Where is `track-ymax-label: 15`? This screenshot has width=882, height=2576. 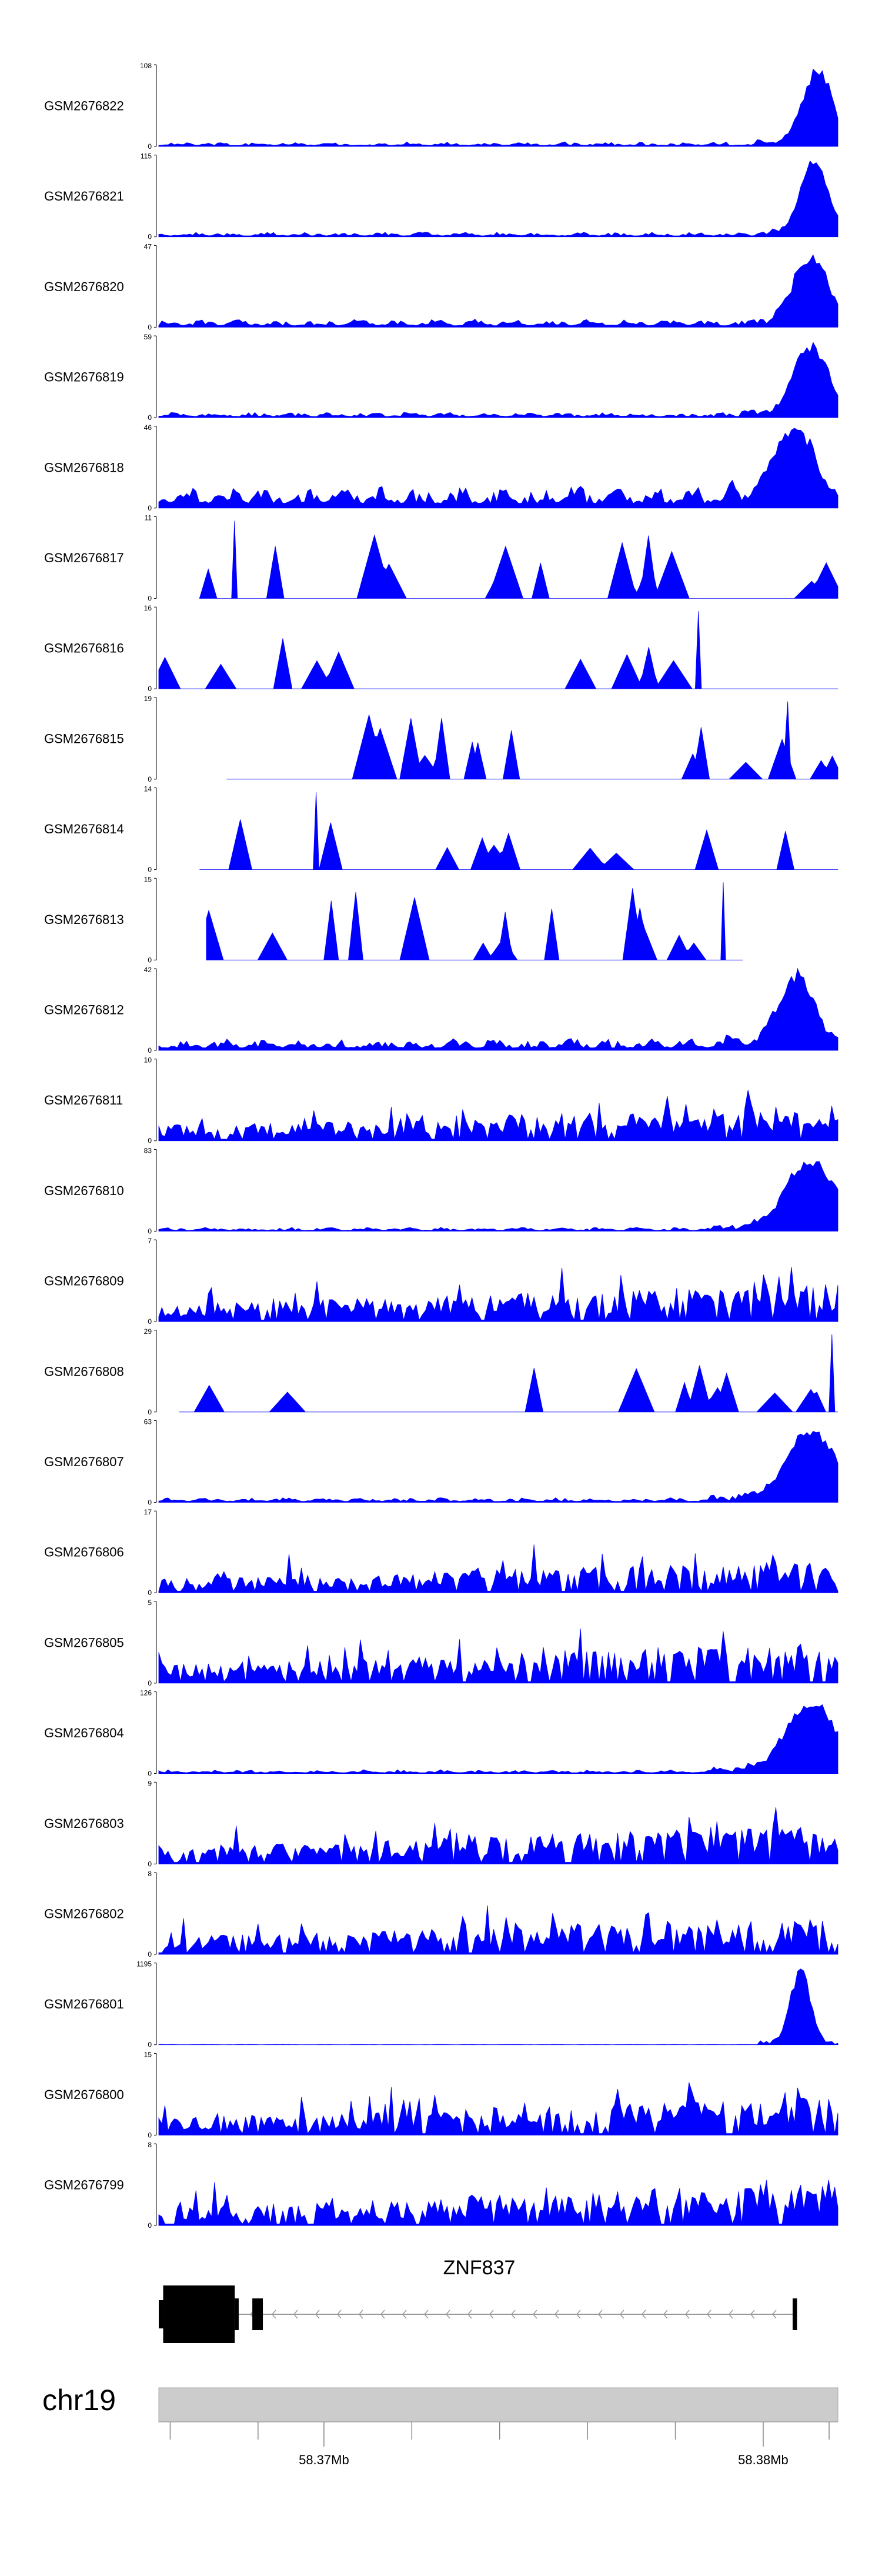 track-ymax-label: 15 is located at coordinates (148, 2054).